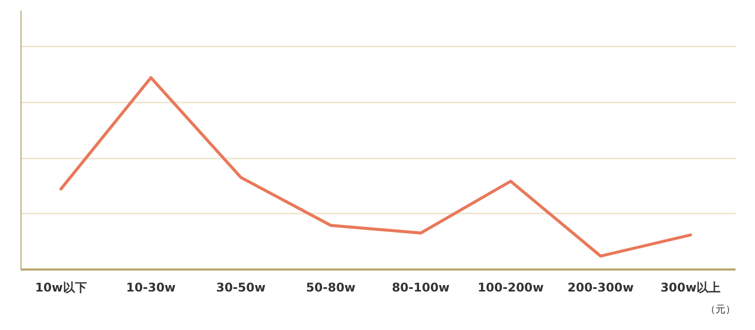 Image resolution: width=755 pixels, height=330 pixels. I want to click on x-tick-label: 80-100w, so click(421, 287).